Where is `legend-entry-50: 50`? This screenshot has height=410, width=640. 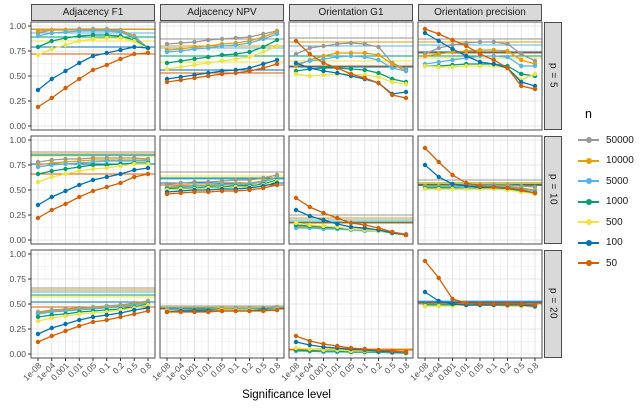
legend-entry-50: 50 is located at coordinates (608, 263).